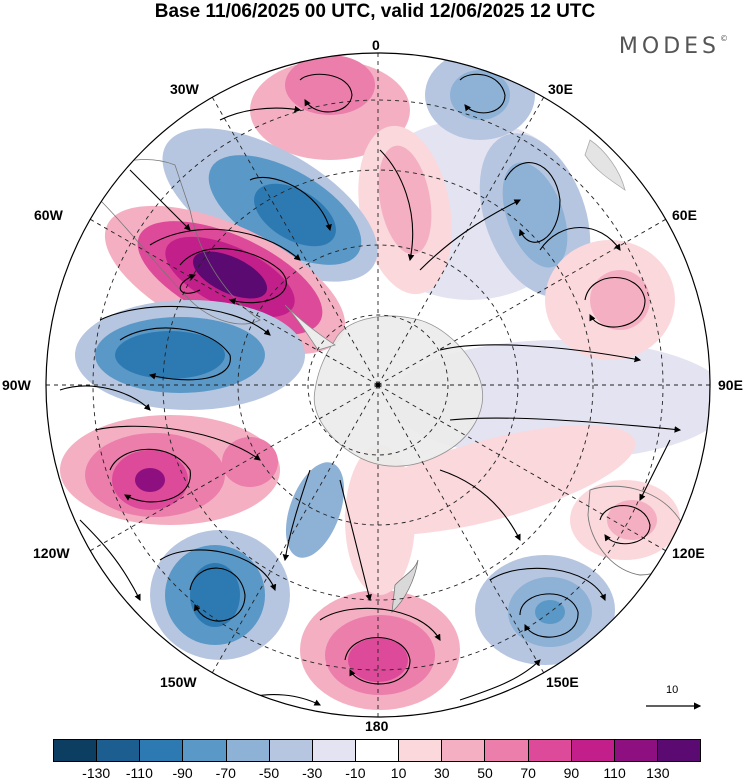 The image size is (750, 783). What do you see at coordinates (684, 215) in the screenshot?
I see `lon-label-60e: 60E` at bounding box center [684, 215].